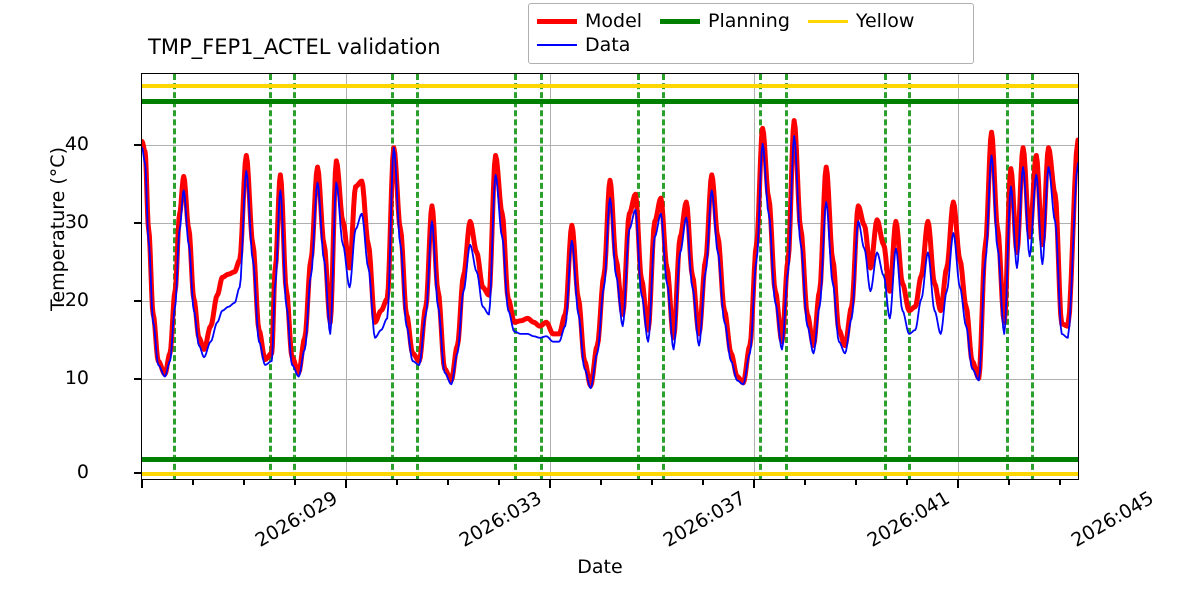  I want to click on legend-row-2: Data, so click(751, 45).